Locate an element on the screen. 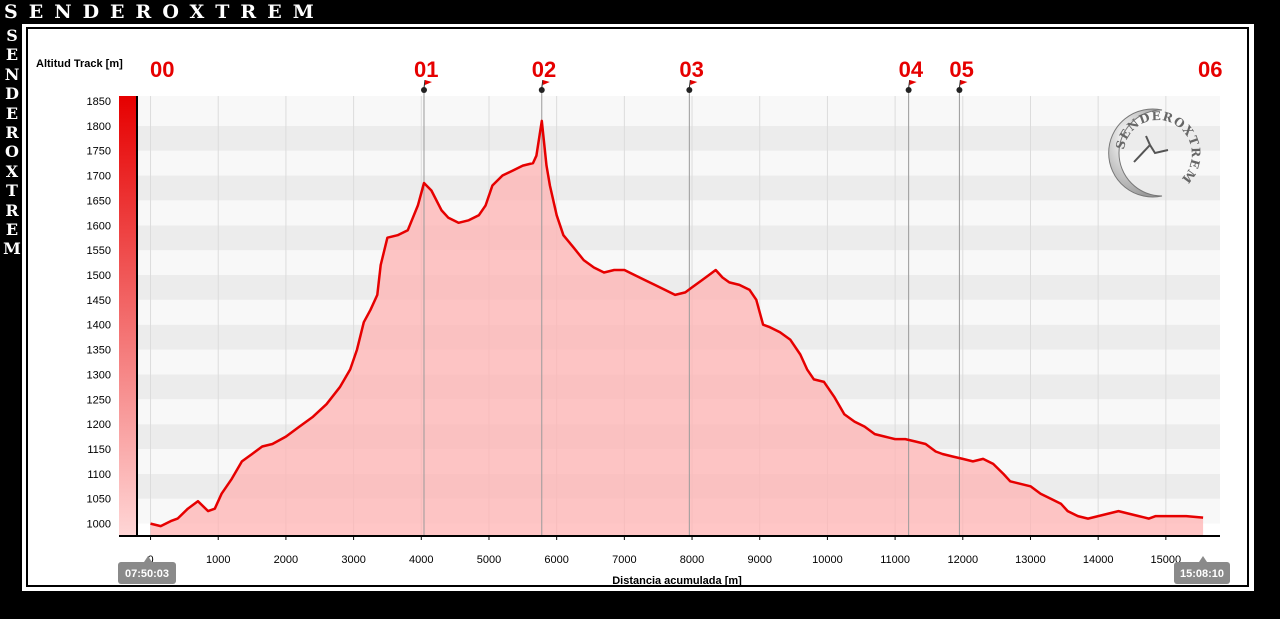  x-tick-label: 9000 is located at coordinates (759, 560).